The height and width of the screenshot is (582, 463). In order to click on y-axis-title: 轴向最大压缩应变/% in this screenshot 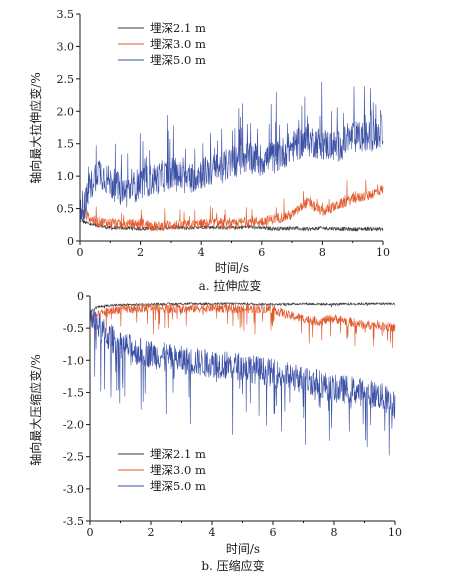, I will do `click(35, 409)`.